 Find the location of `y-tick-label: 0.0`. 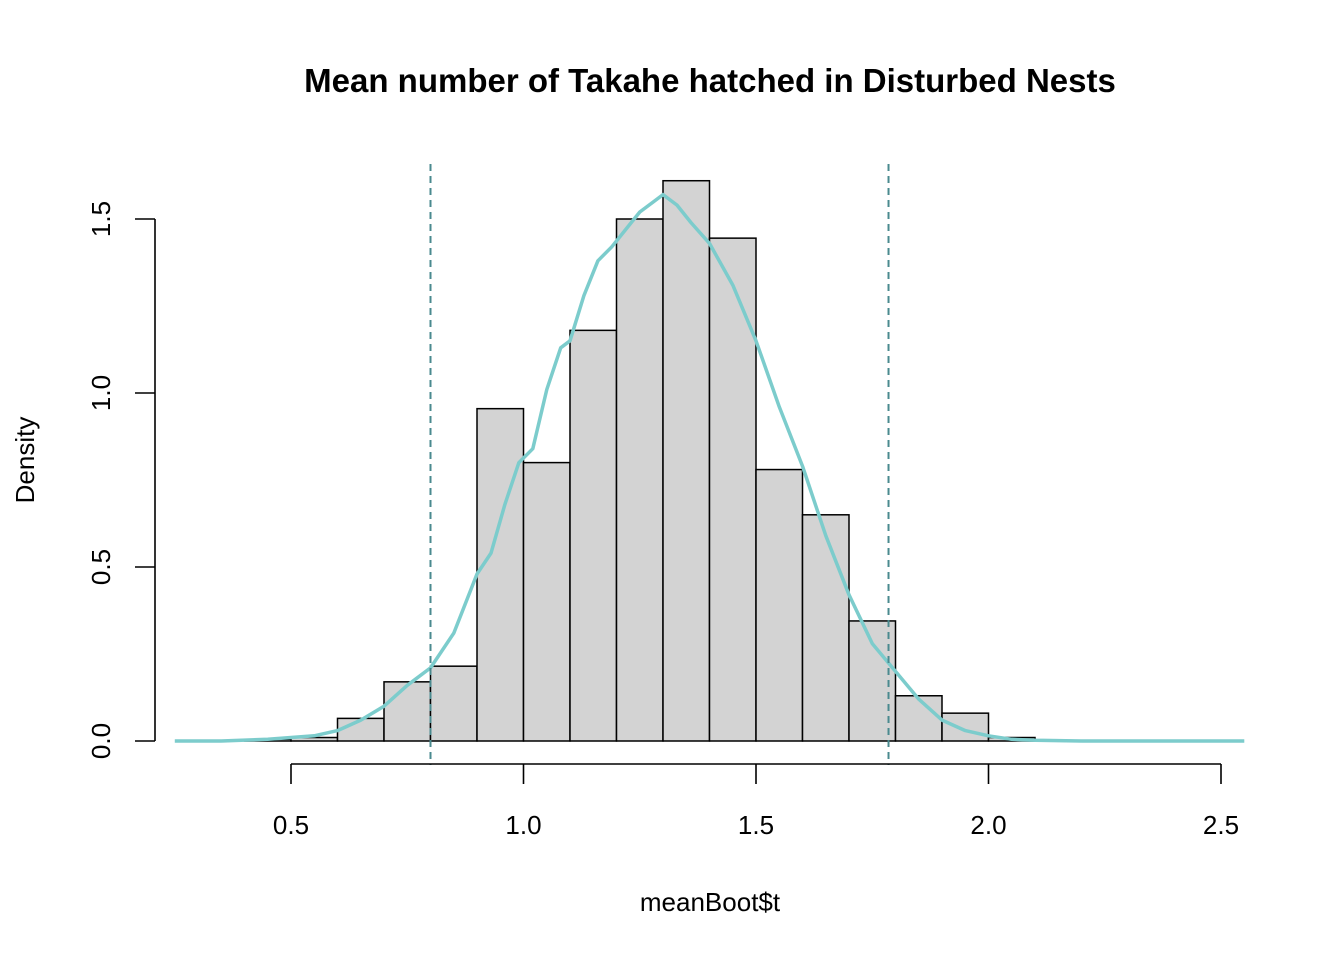

y-tick-label: 0.0 is located at coordinates (101, 741).